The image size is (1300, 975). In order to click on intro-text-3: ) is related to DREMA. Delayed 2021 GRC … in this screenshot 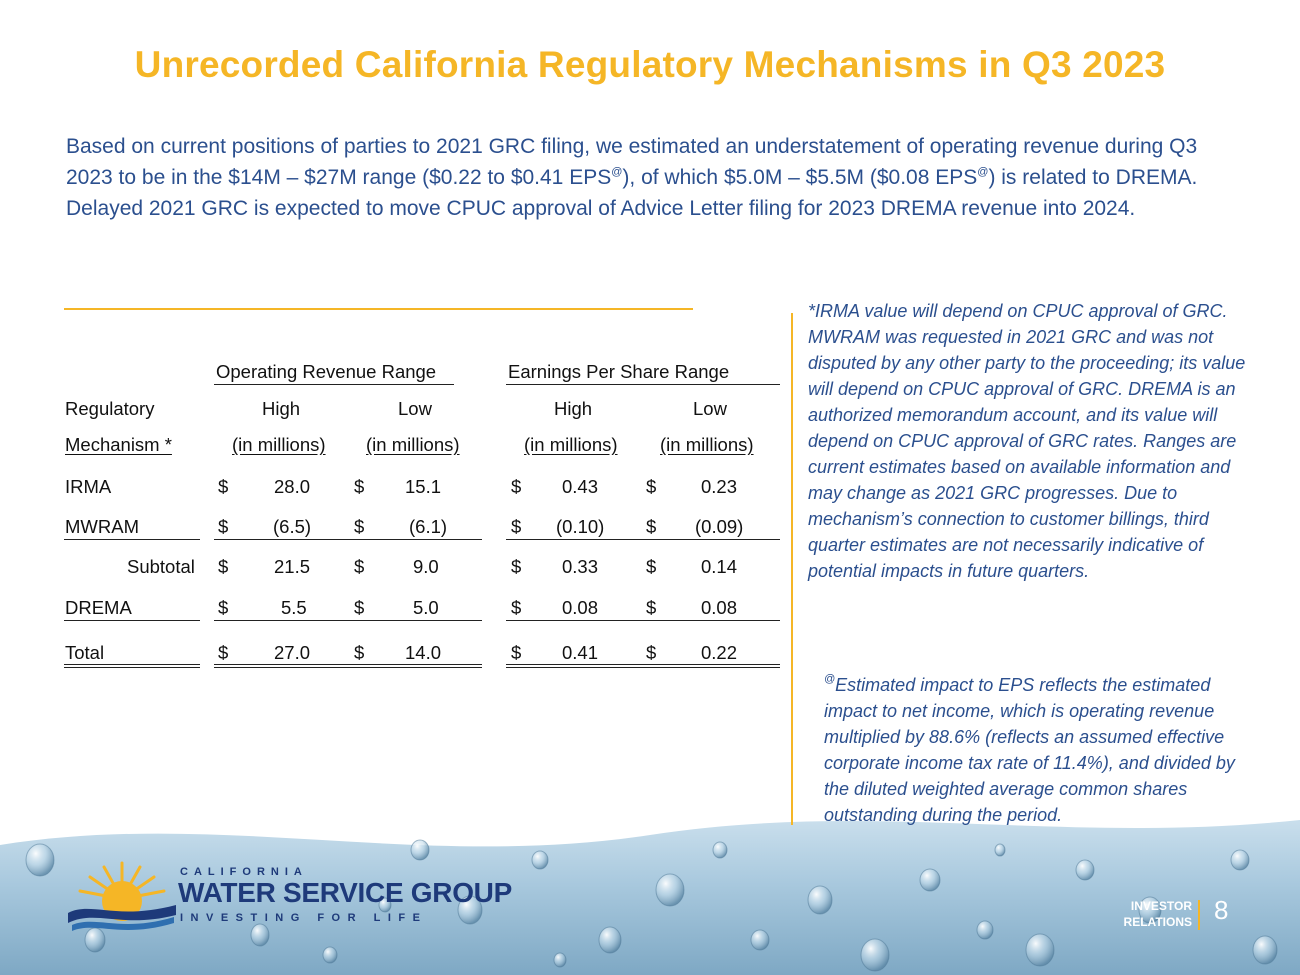, I will do `click(632, 193)`.